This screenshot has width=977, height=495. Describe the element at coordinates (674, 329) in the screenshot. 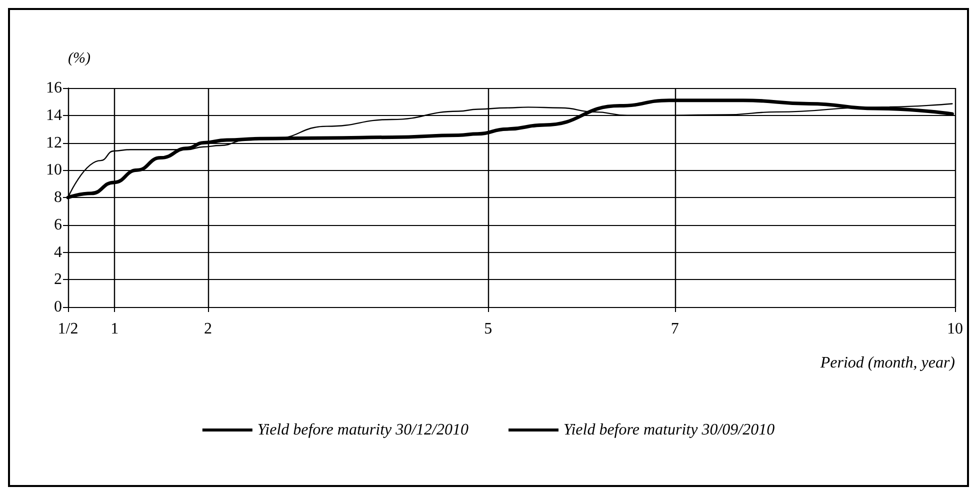

I see `x-tick-label: 7` at that location.